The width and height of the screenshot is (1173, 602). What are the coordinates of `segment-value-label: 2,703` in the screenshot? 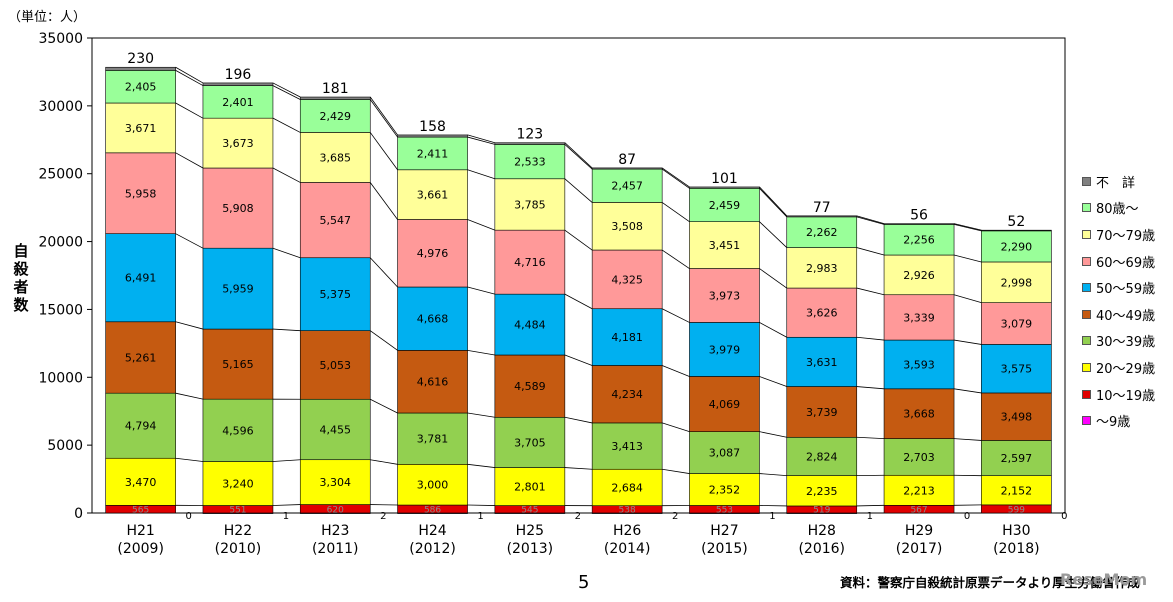 It's located at (919, 457).